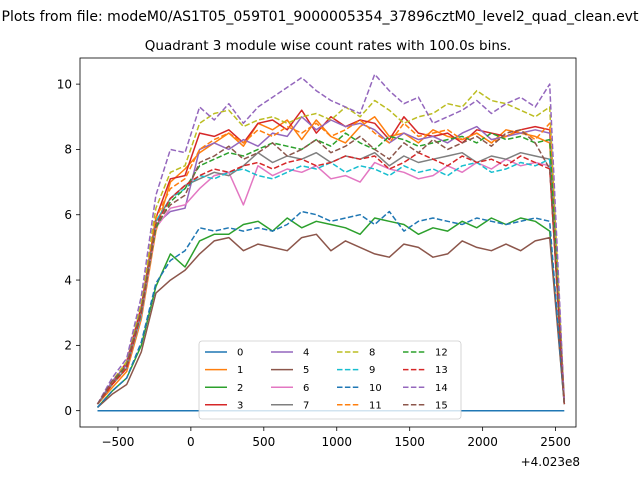  Describe the element at coordinates (68, 150) in the screenshot. I see `y-tick-label: 8` at that location.